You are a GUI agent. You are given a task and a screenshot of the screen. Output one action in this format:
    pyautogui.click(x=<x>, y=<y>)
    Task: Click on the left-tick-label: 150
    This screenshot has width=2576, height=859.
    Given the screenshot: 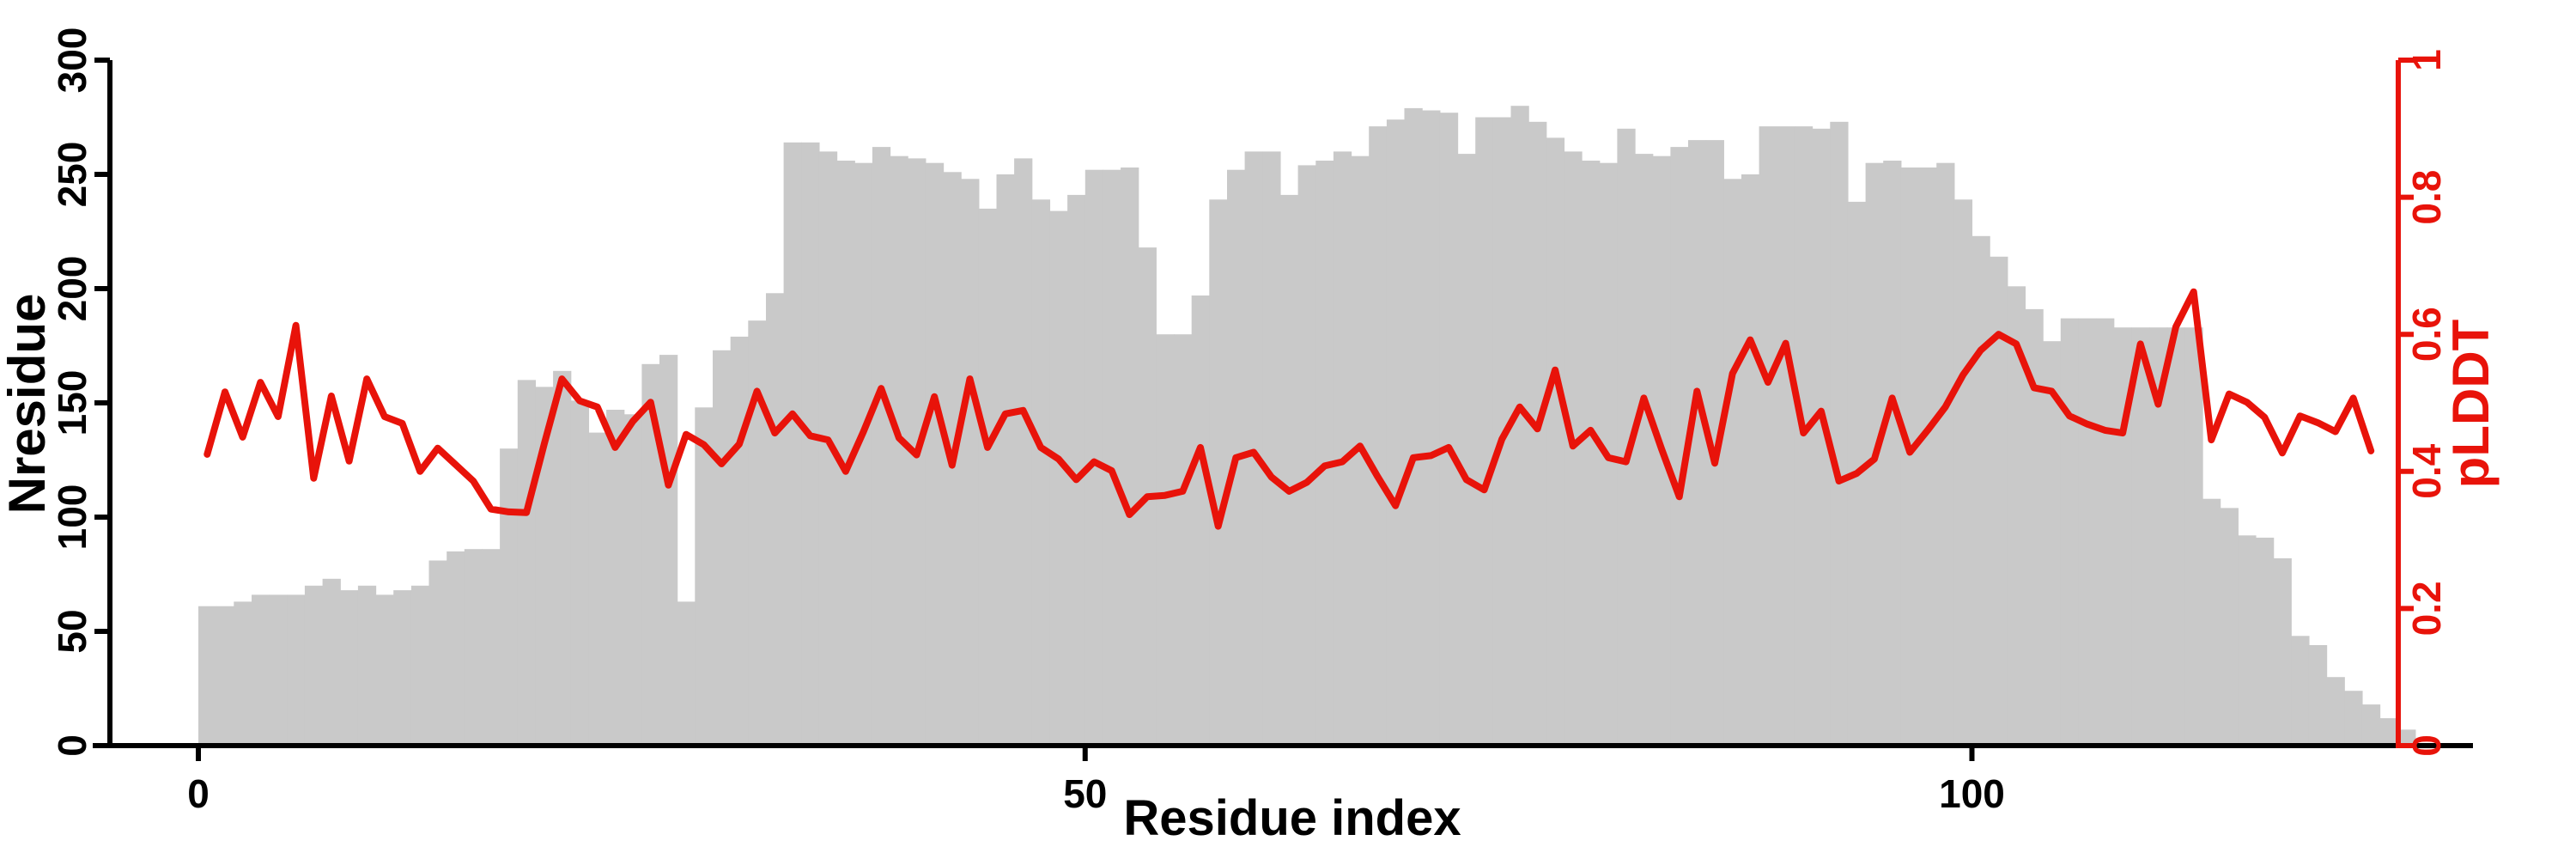 What is the action you would take?
    pyautogui.click(x=72, y=403)
    